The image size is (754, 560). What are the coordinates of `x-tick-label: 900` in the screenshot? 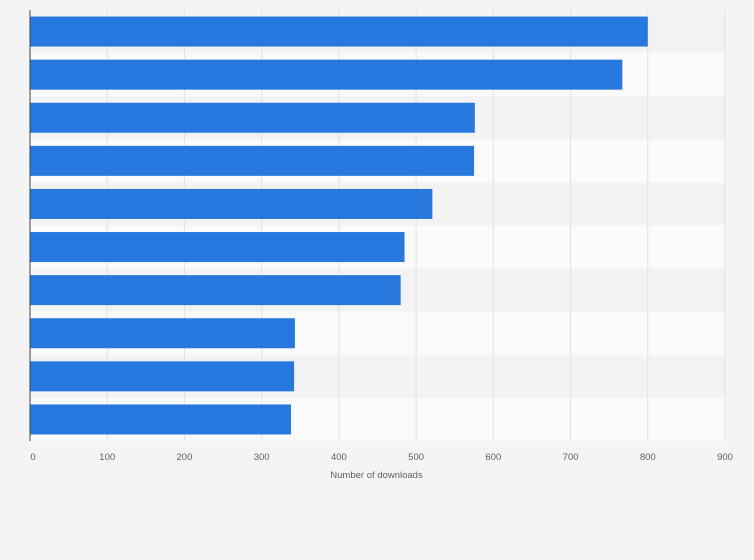 It's located at (725, 457).